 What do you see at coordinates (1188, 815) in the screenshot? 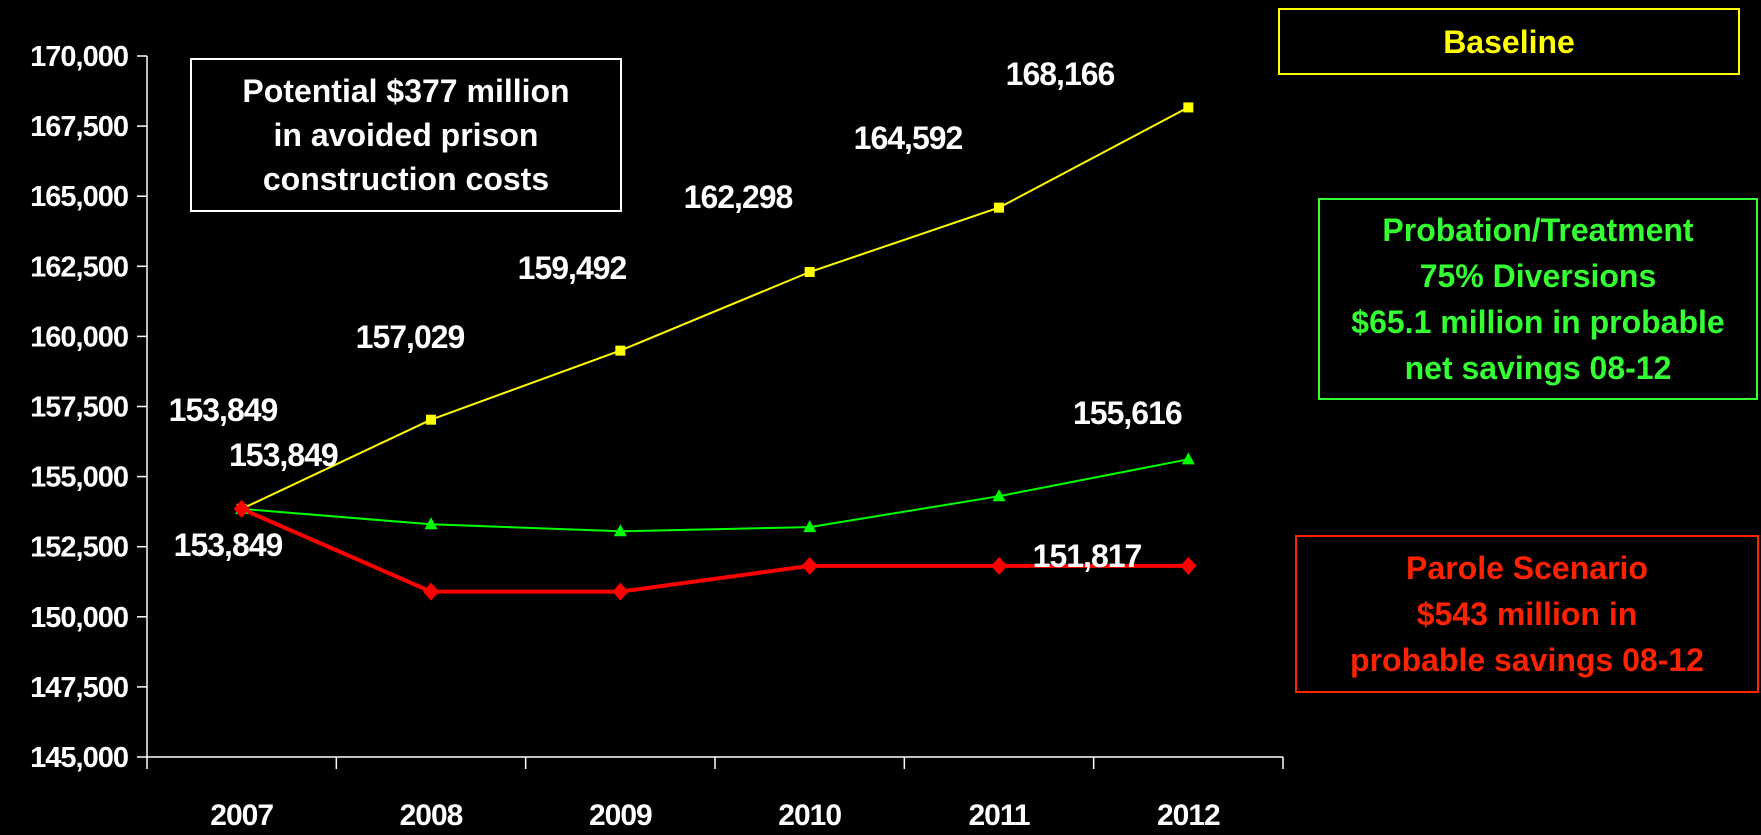
I see `x-tick-label: 2012` at bounding box center [1188, 815].